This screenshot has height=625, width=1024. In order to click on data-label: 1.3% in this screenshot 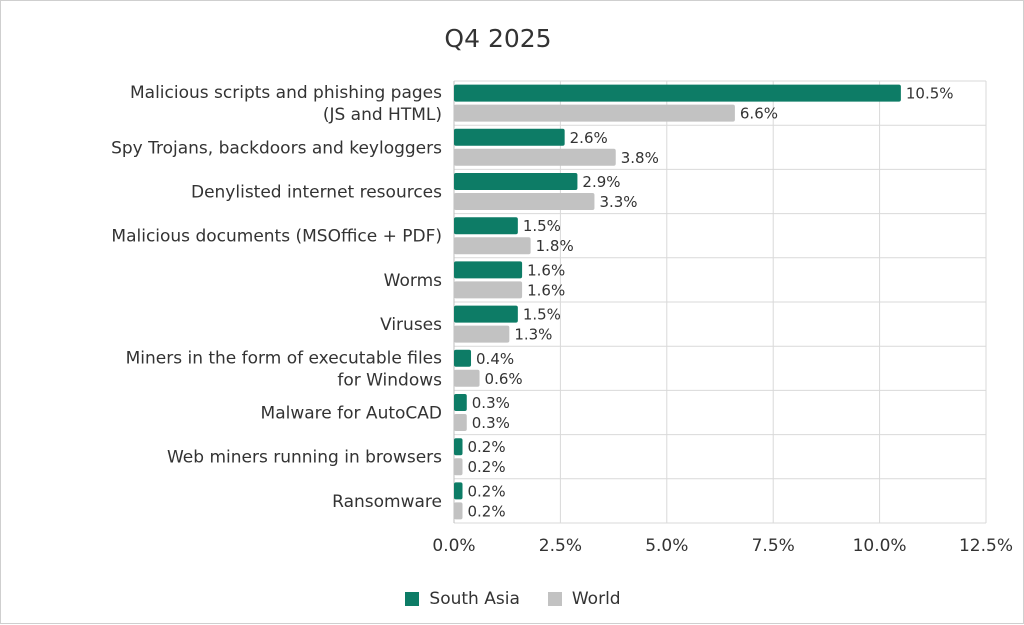, I will do `click(533, 335)`.